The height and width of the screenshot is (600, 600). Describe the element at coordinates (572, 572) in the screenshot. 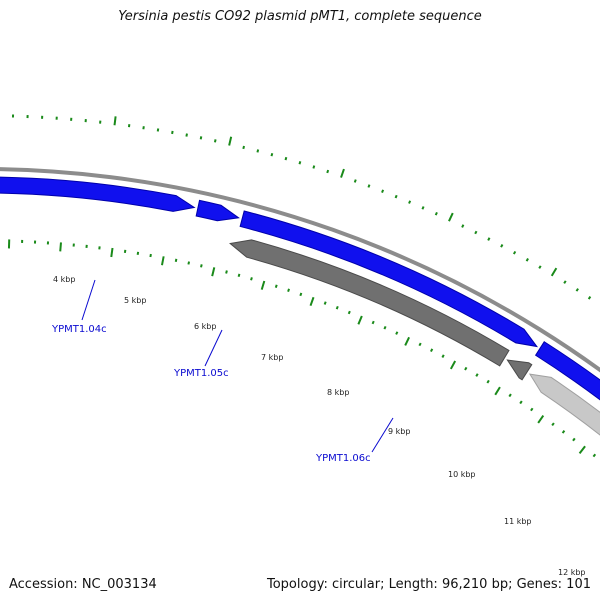

I see `scale-label: 12 kbp` at that location.